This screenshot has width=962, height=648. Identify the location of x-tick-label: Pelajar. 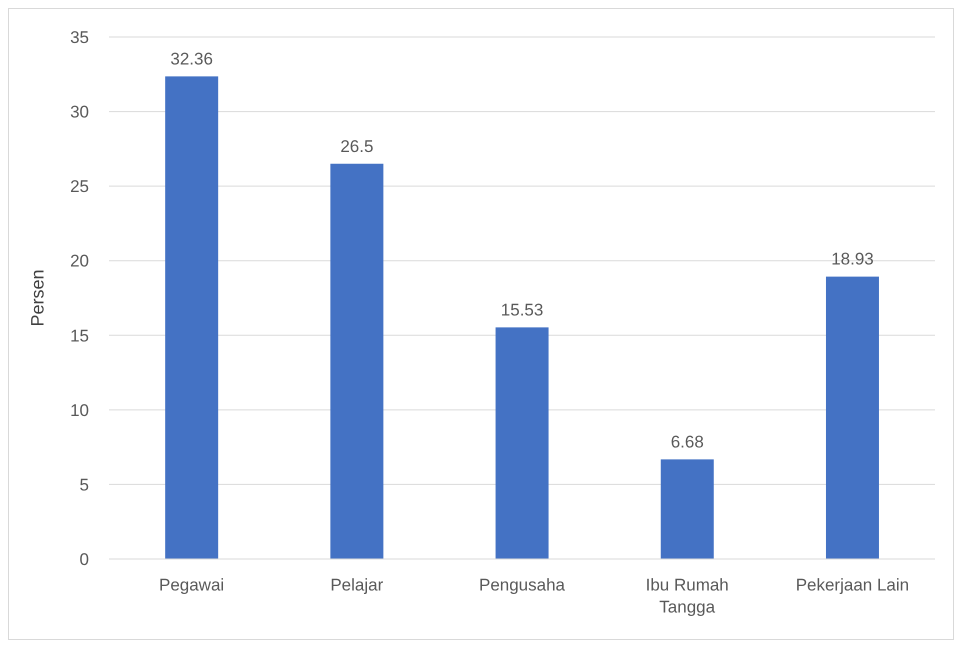
(357, 584).